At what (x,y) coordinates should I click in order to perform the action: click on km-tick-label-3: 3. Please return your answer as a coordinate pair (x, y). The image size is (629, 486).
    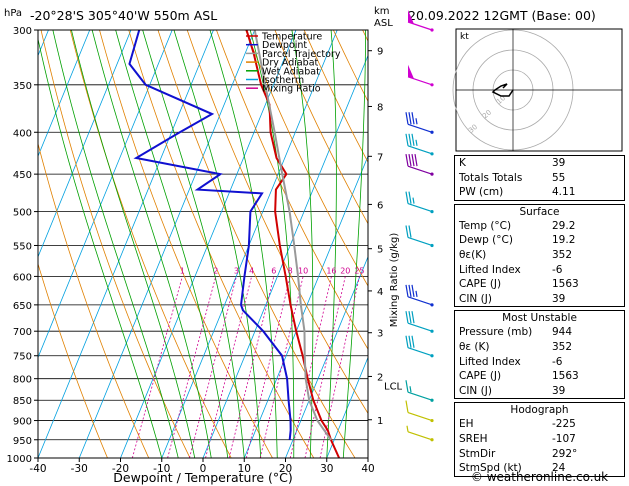
    Looking at the image, I should click on (380, 334).